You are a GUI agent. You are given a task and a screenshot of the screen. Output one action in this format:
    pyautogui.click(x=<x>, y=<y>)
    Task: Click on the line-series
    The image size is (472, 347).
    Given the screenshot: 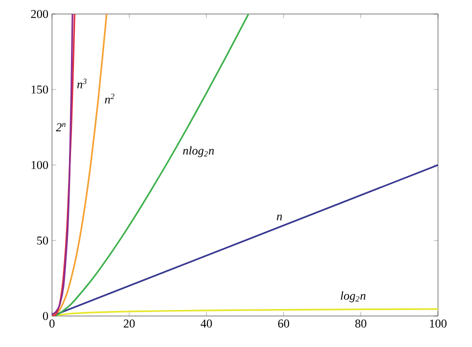 What is the action you would take?
    pyautogui.click(x=246, y=312)
    